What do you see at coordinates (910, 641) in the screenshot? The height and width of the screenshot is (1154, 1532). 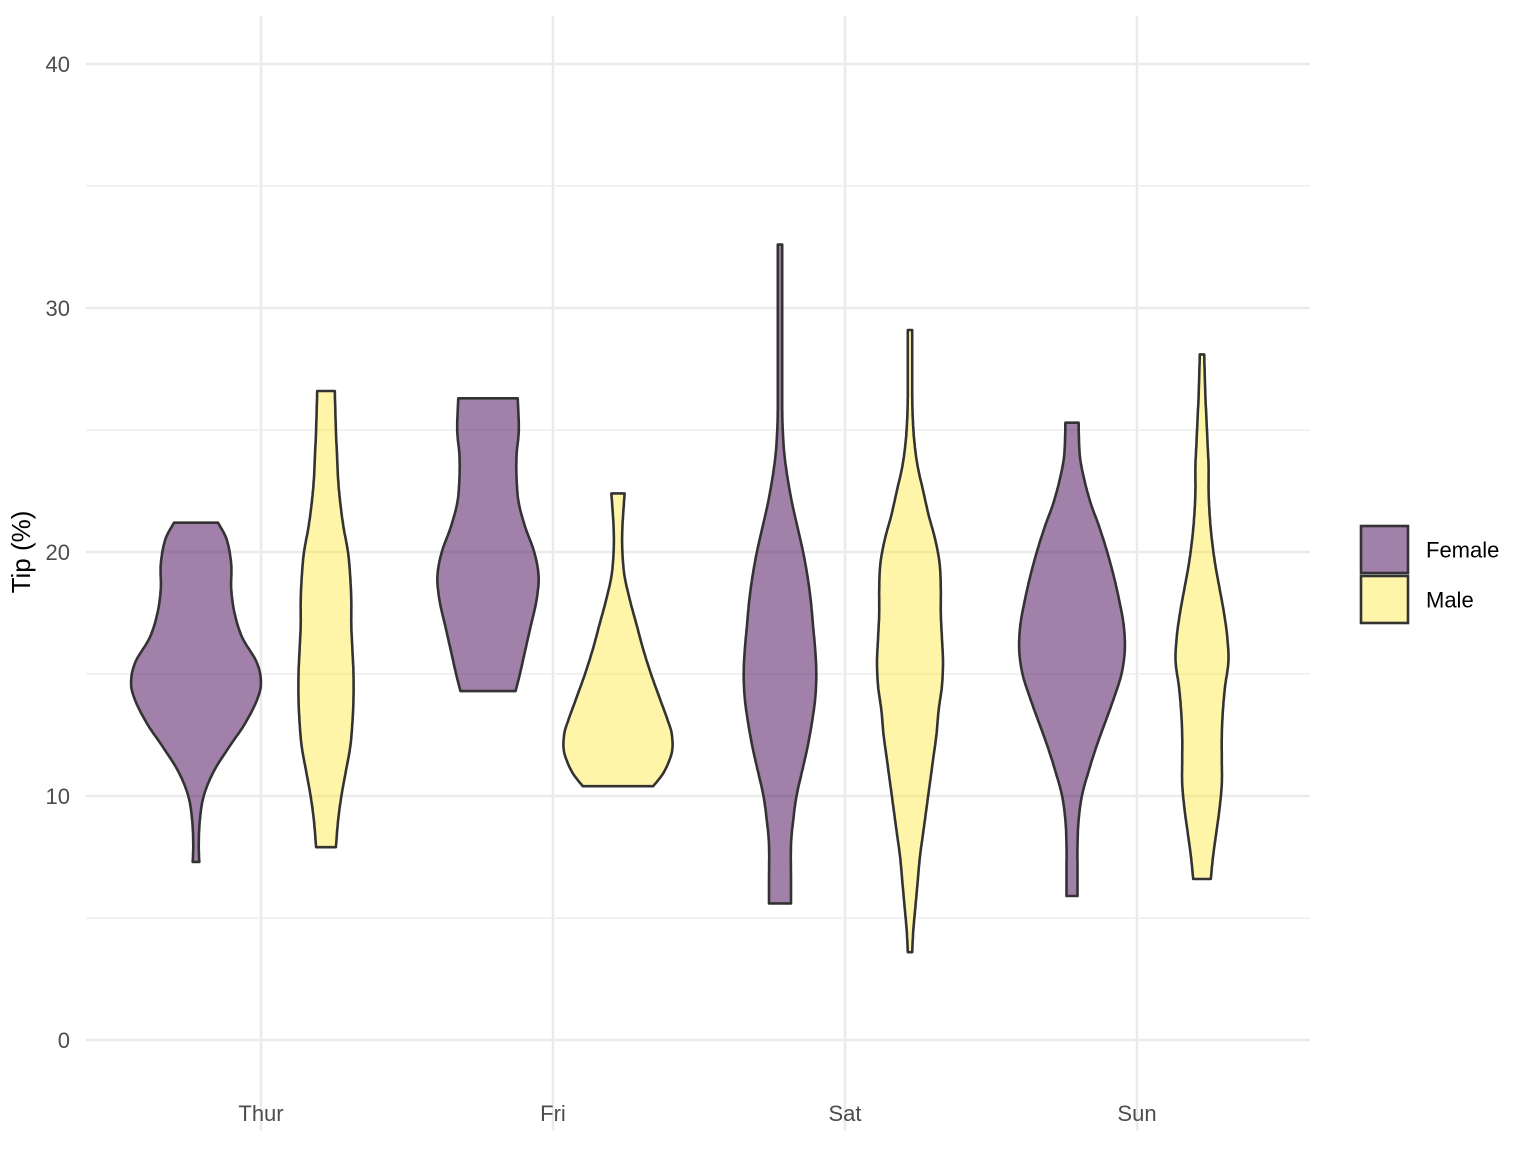 I see `violin-male-sat` at bounding box center [910, 641].